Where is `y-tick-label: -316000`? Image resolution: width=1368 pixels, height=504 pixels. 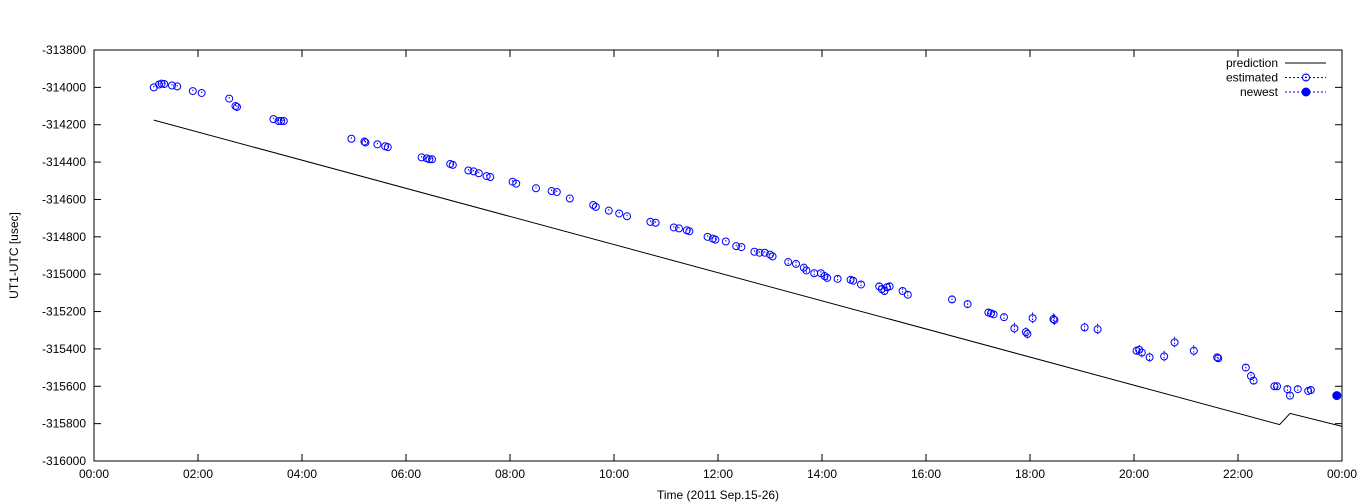
y-tick-label: -316000 is located at coordinates (64, 461).